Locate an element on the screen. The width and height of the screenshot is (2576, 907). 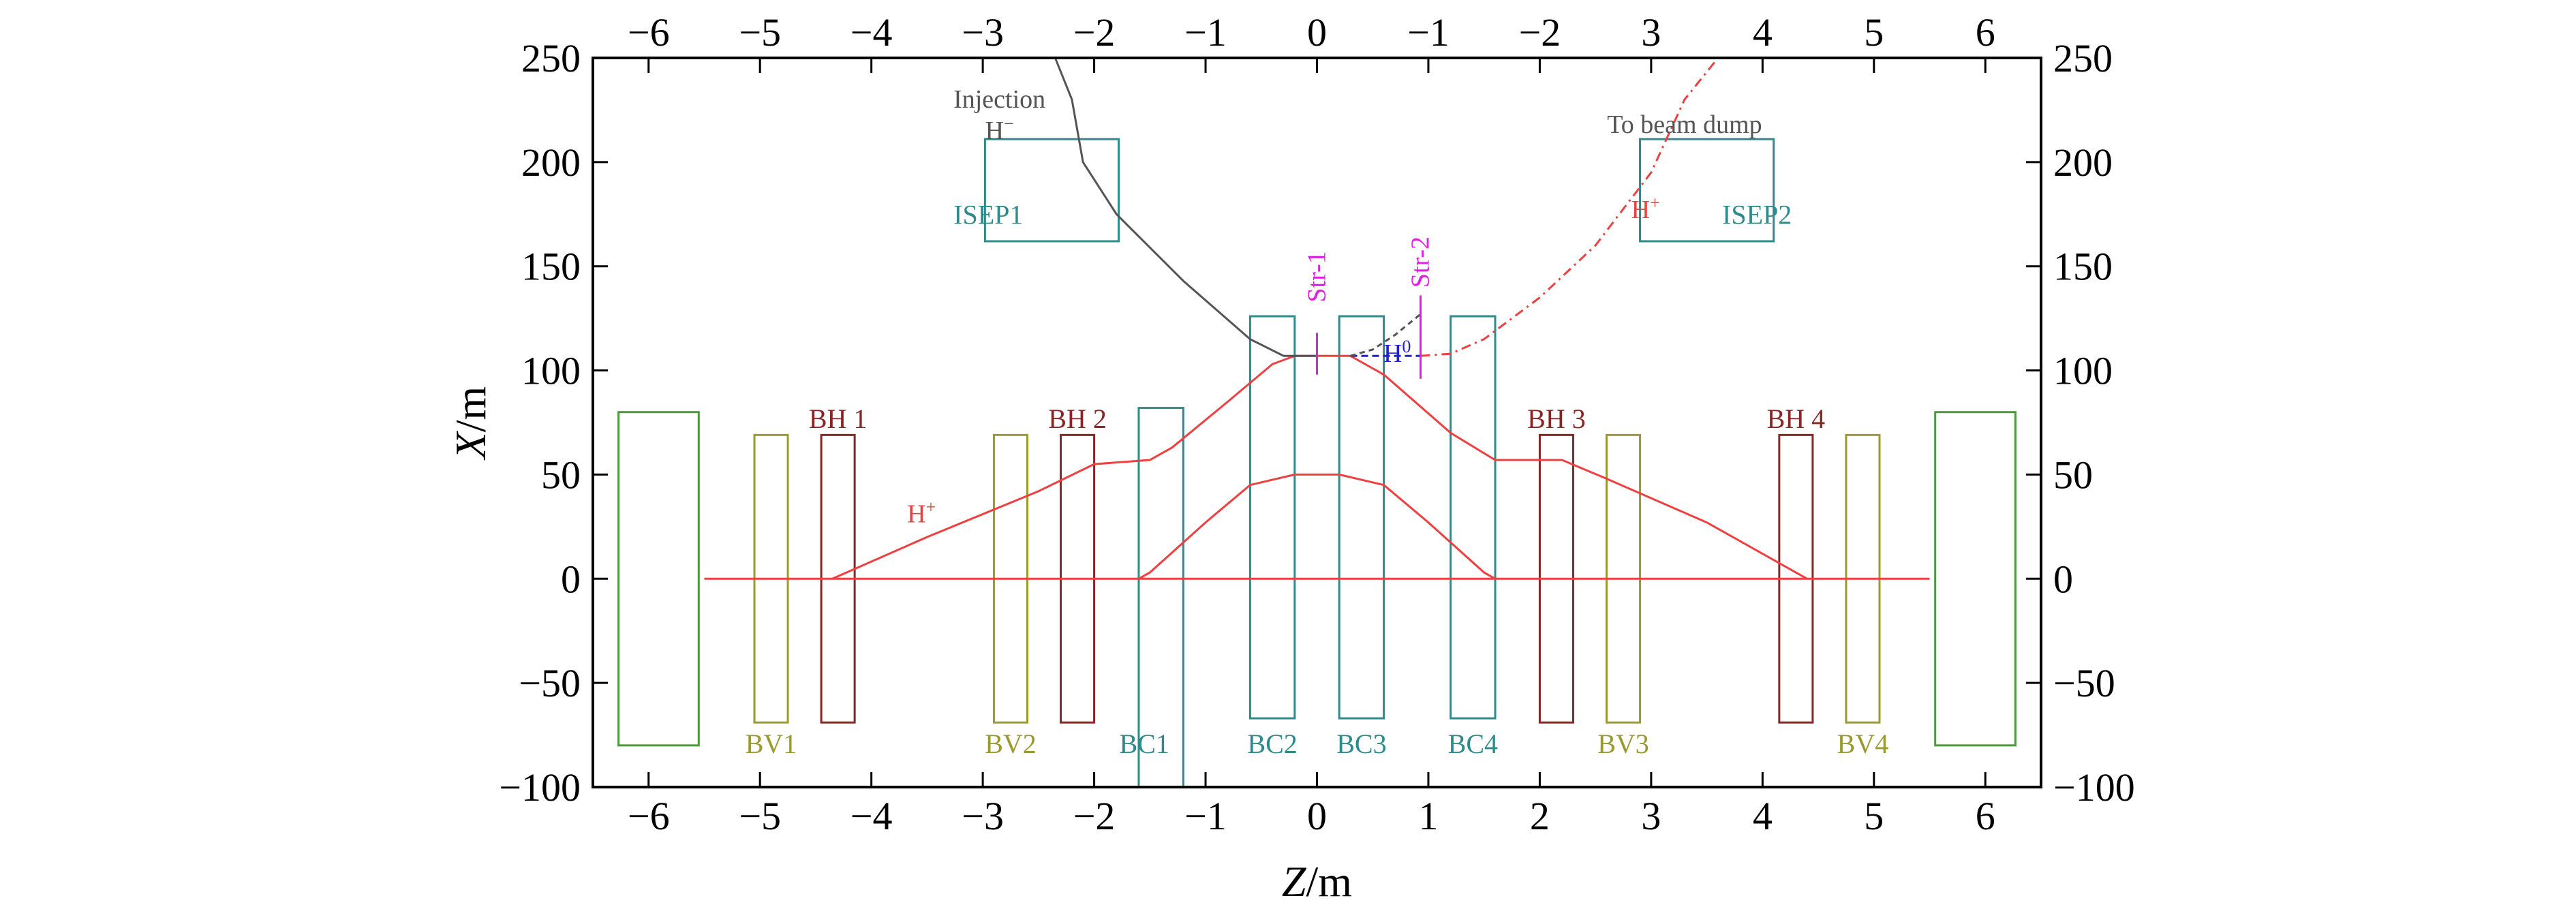
left-tick-label: −50 is located at coordinates (550, 683).